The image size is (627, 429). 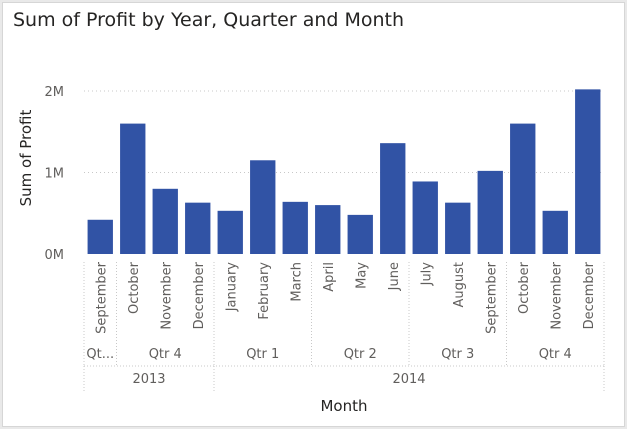 What do you see at coordinates (343, 406) in the screenshot?
I see `x-axis-label: Month` at bounding box center [343, 406].